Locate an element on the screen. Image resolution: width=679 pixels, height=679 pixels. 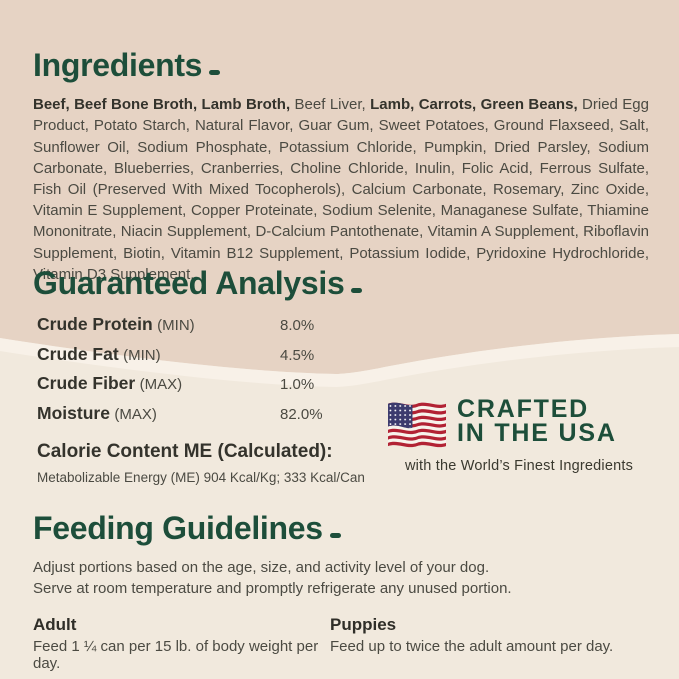
feeding-column-heading: Puppies is located at coordinates (363, 625).